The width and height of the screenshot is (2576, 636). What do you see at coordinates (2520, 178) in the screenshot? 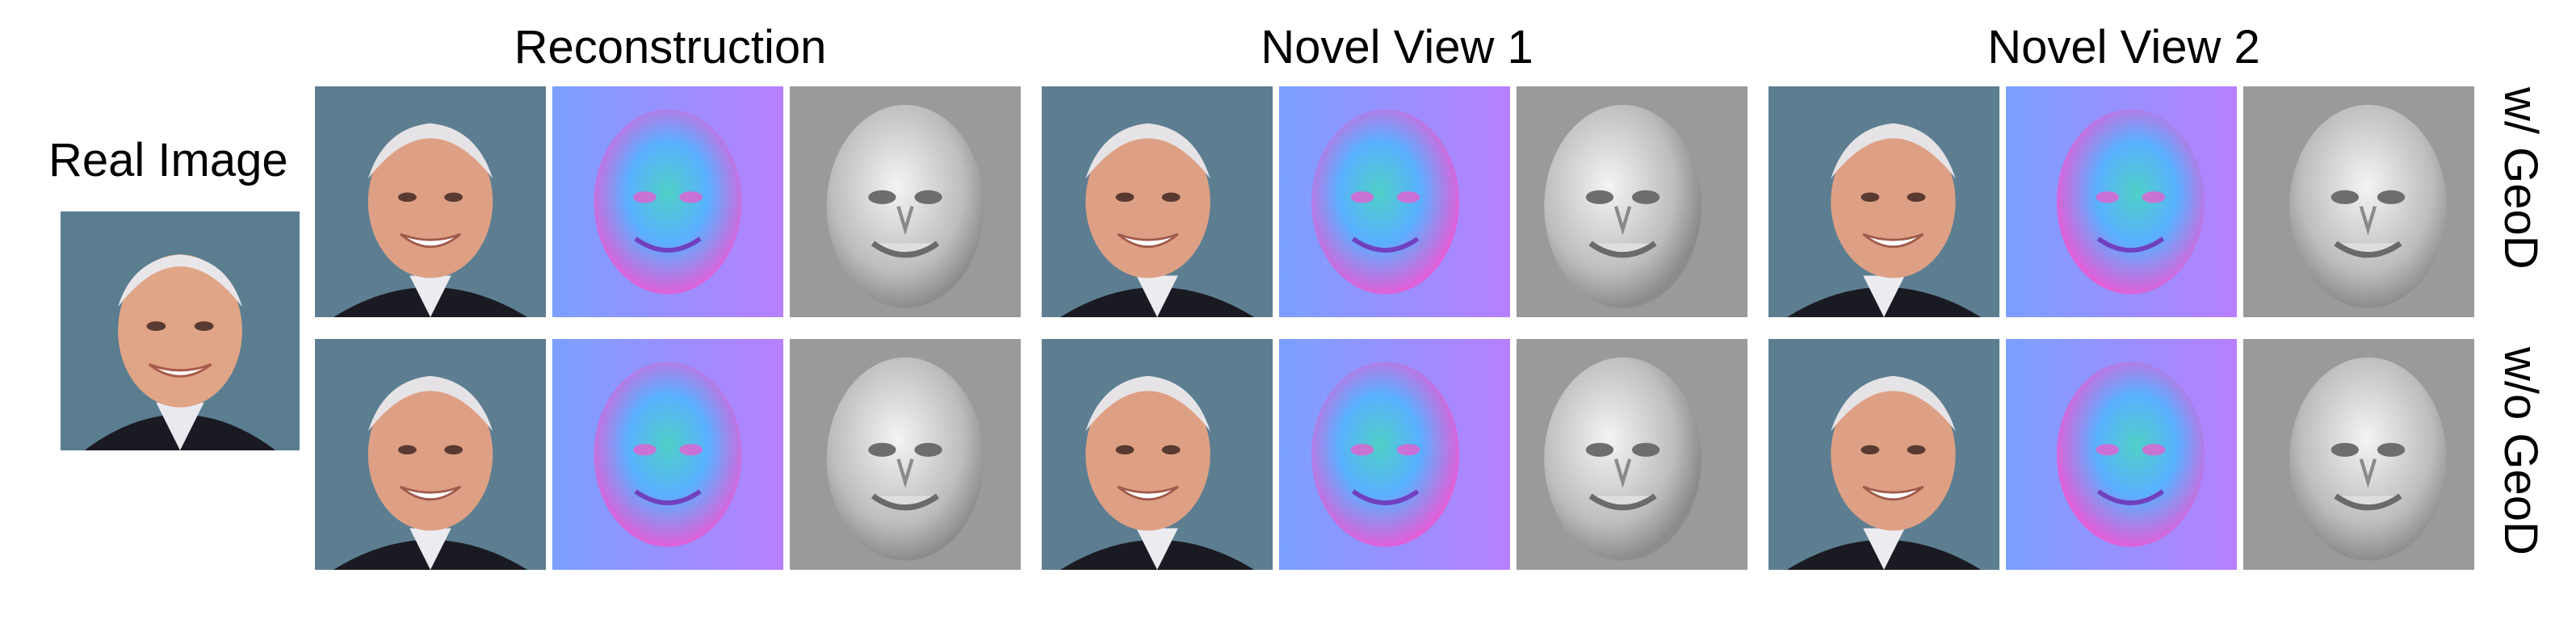
I see `row-label-with-geod: w/ GeoD` at bounding box center [2520, 178].